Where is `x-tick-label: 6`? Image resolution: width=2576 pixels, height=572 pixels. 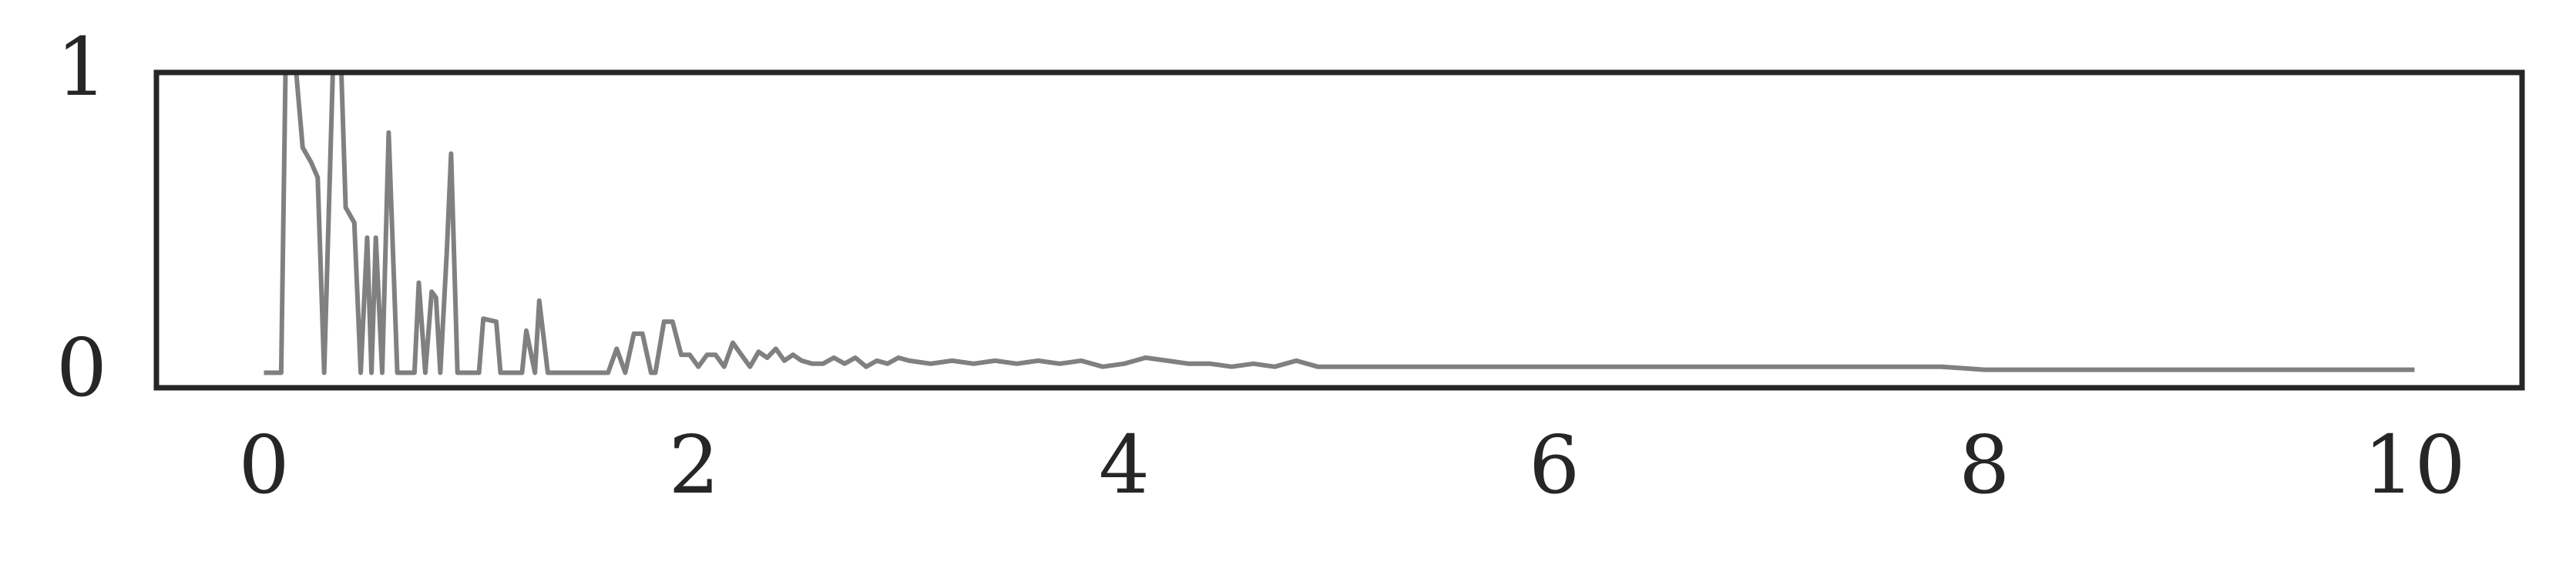
x-tick-label: 6 is located at coordinates (1554, 465).